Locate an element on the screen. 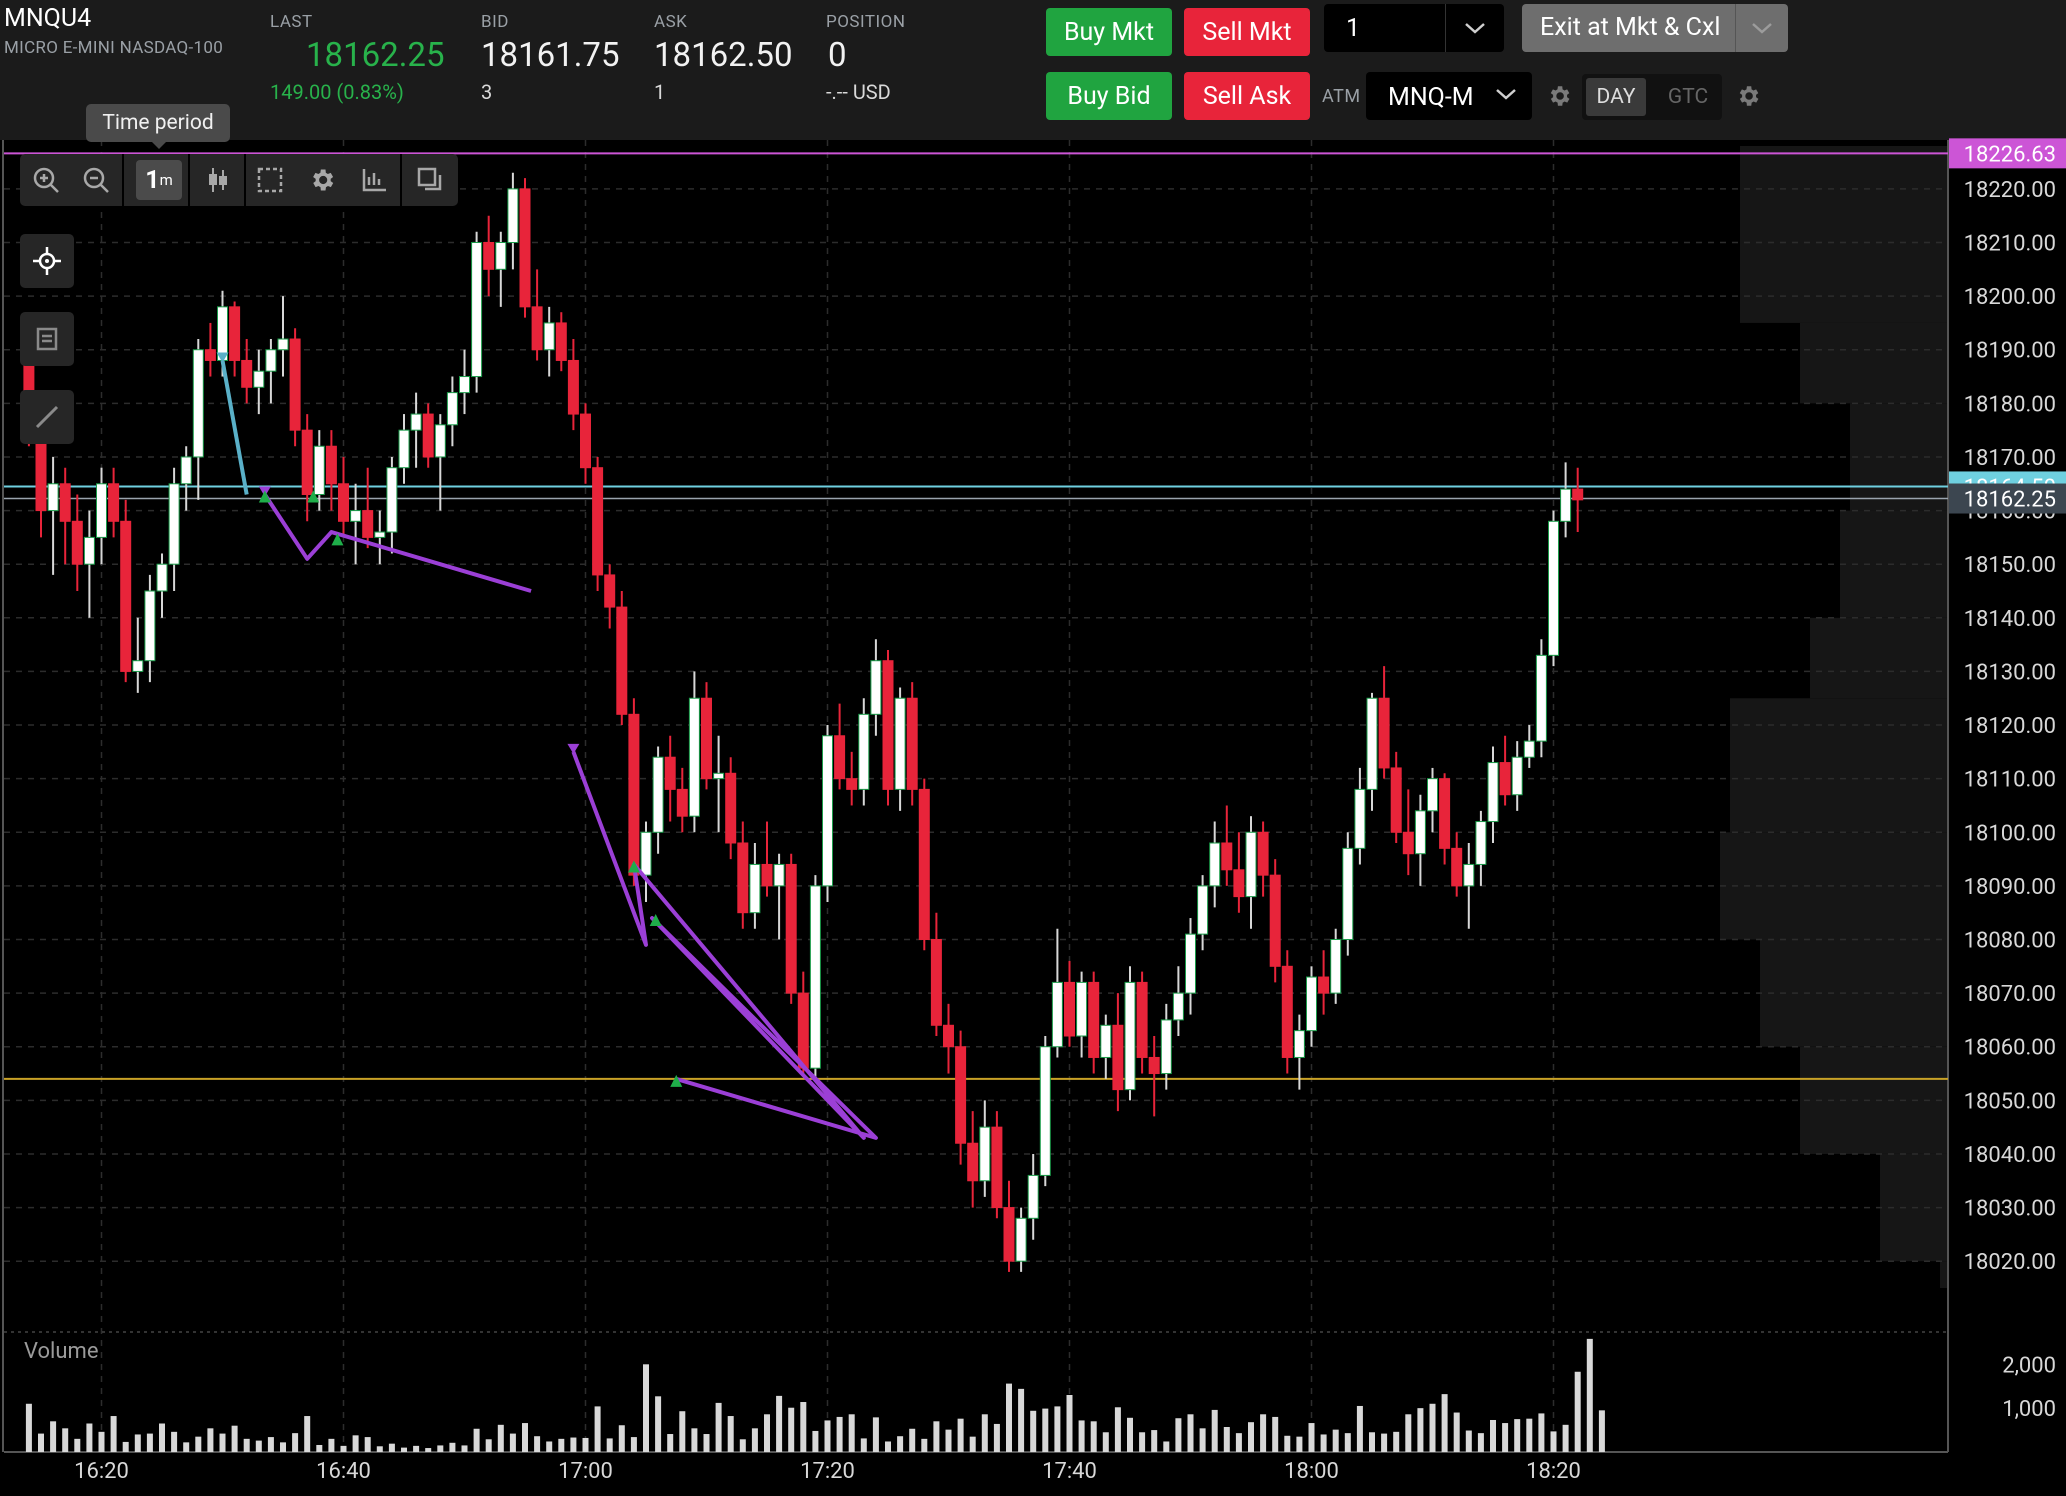 The height and width of the screenshot is (1496, 2066). line-tool-icon is located at coordinates (47, 417).